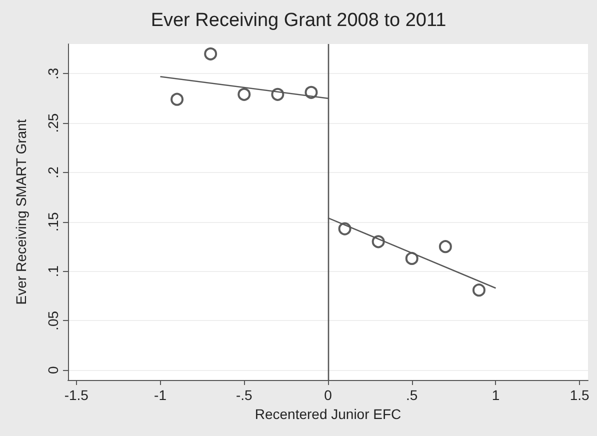  Describe the element at coordinates (76, 395) in the screenshot. I see `x-tick-label: -1.5` at that location.